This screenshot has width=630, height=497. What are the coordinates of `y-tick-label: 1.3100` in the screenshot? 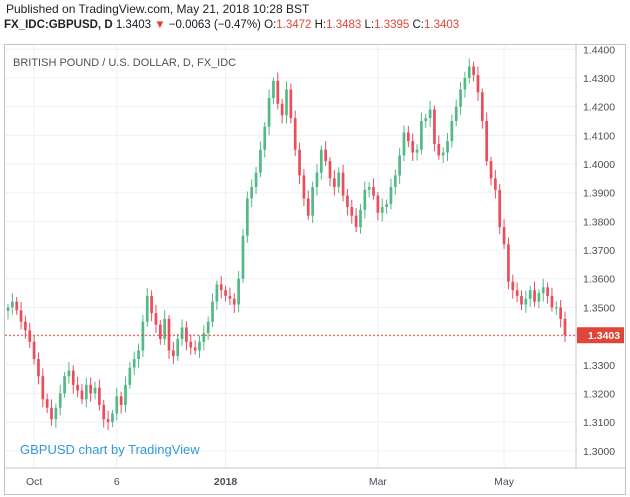 It's located at (599, 423).